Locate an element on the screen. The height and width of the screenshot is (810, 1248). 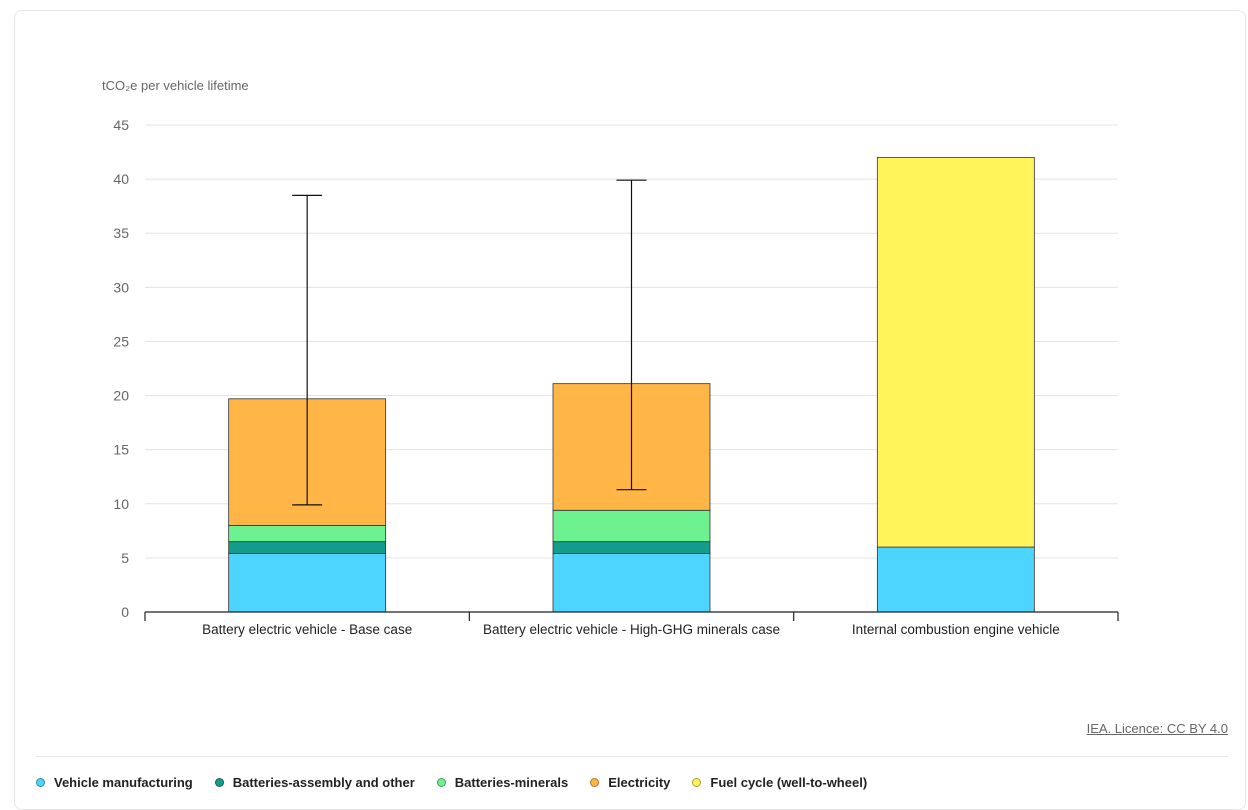
y-tick-label: 0 is located at coordinates (125, 612).